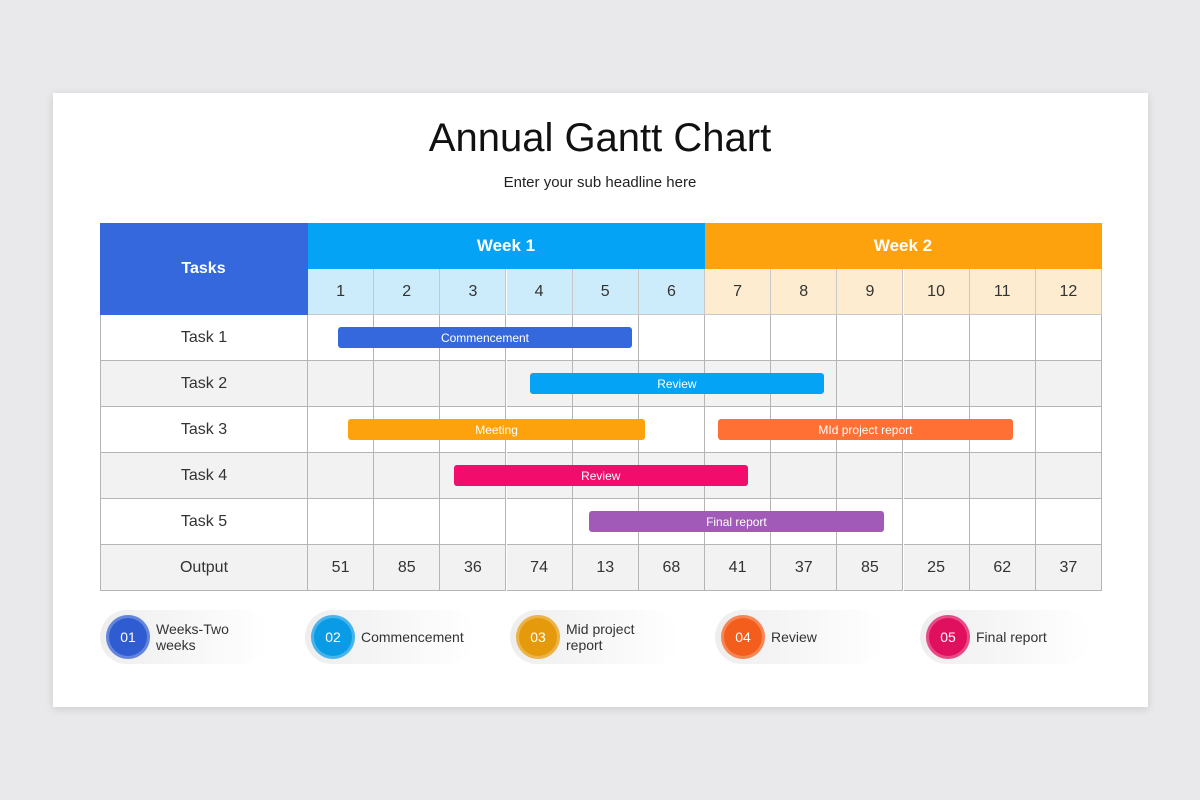  Describe the element at coordinates (473, 292) in the screenshot. I see `day-header: 3` at that location.